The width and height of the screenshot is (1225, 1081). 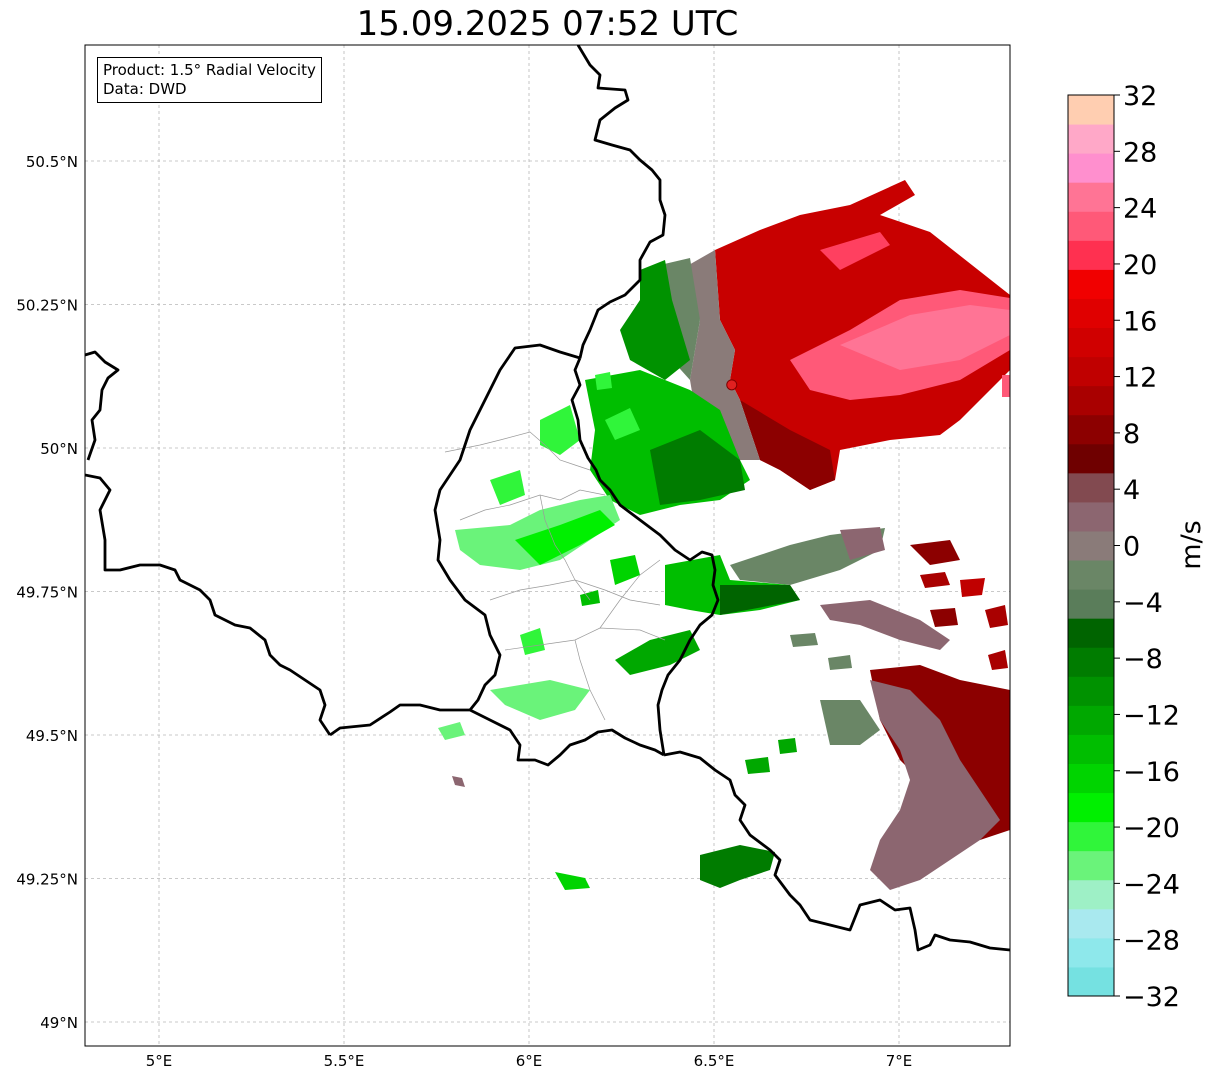 What do you see at coordinates (645, 556) in the screenshot?
I see `border-lux-east` at bounding box center [645, 556].